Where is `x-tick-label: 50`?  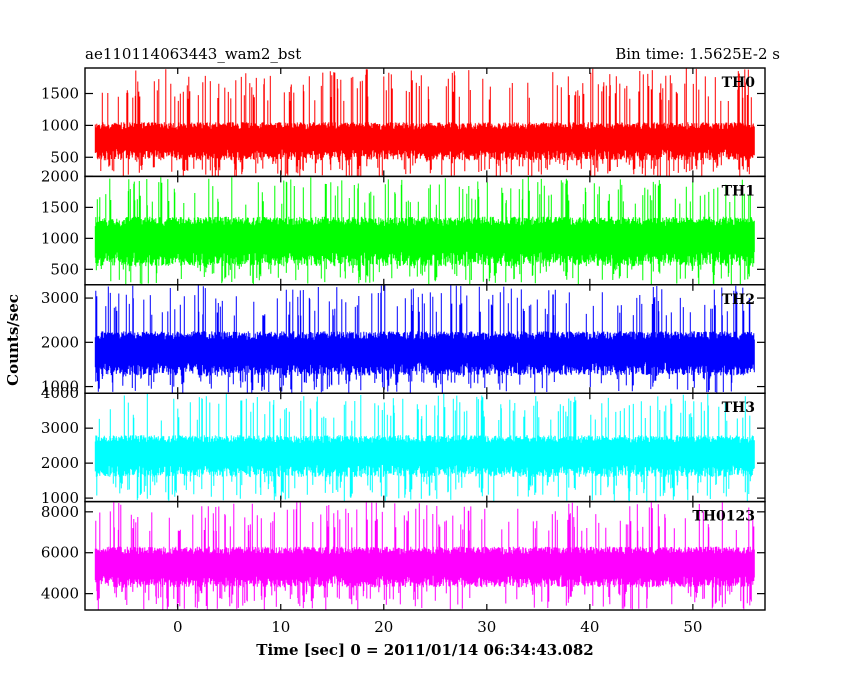
x-tick-label: 50 is located at coordinates (692, 627).